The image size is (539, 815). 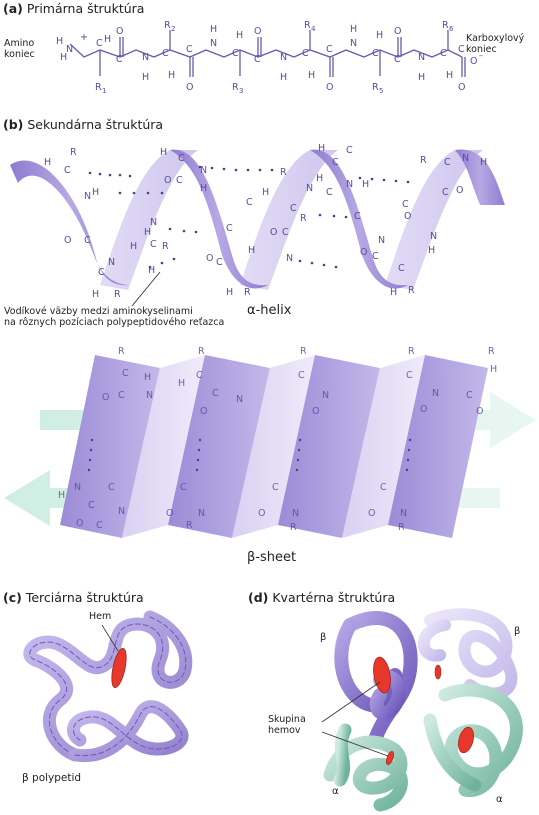 What do you see at coordinates (381, 91) in the screenshot?
I see `svg-text: 5` at bounding box center [381, 91].